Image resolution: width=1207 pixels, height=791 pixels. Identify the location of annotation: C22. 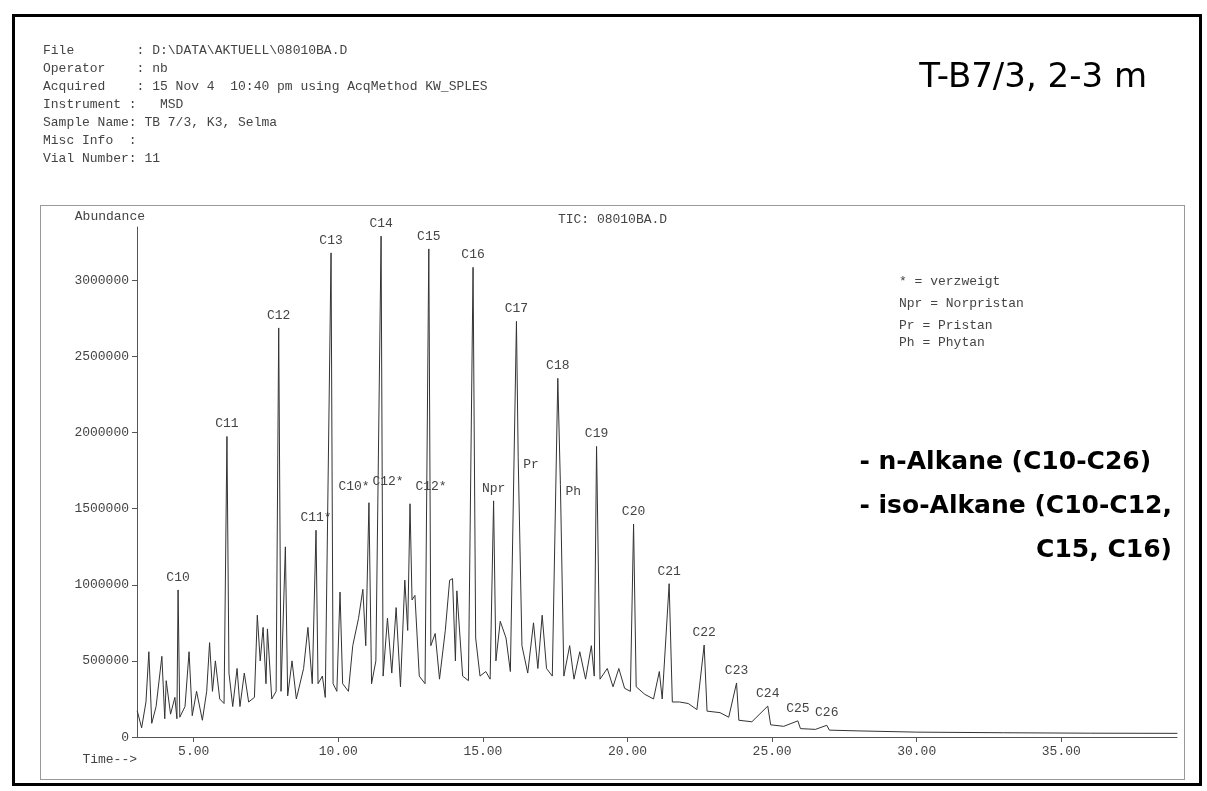
(704, 633).